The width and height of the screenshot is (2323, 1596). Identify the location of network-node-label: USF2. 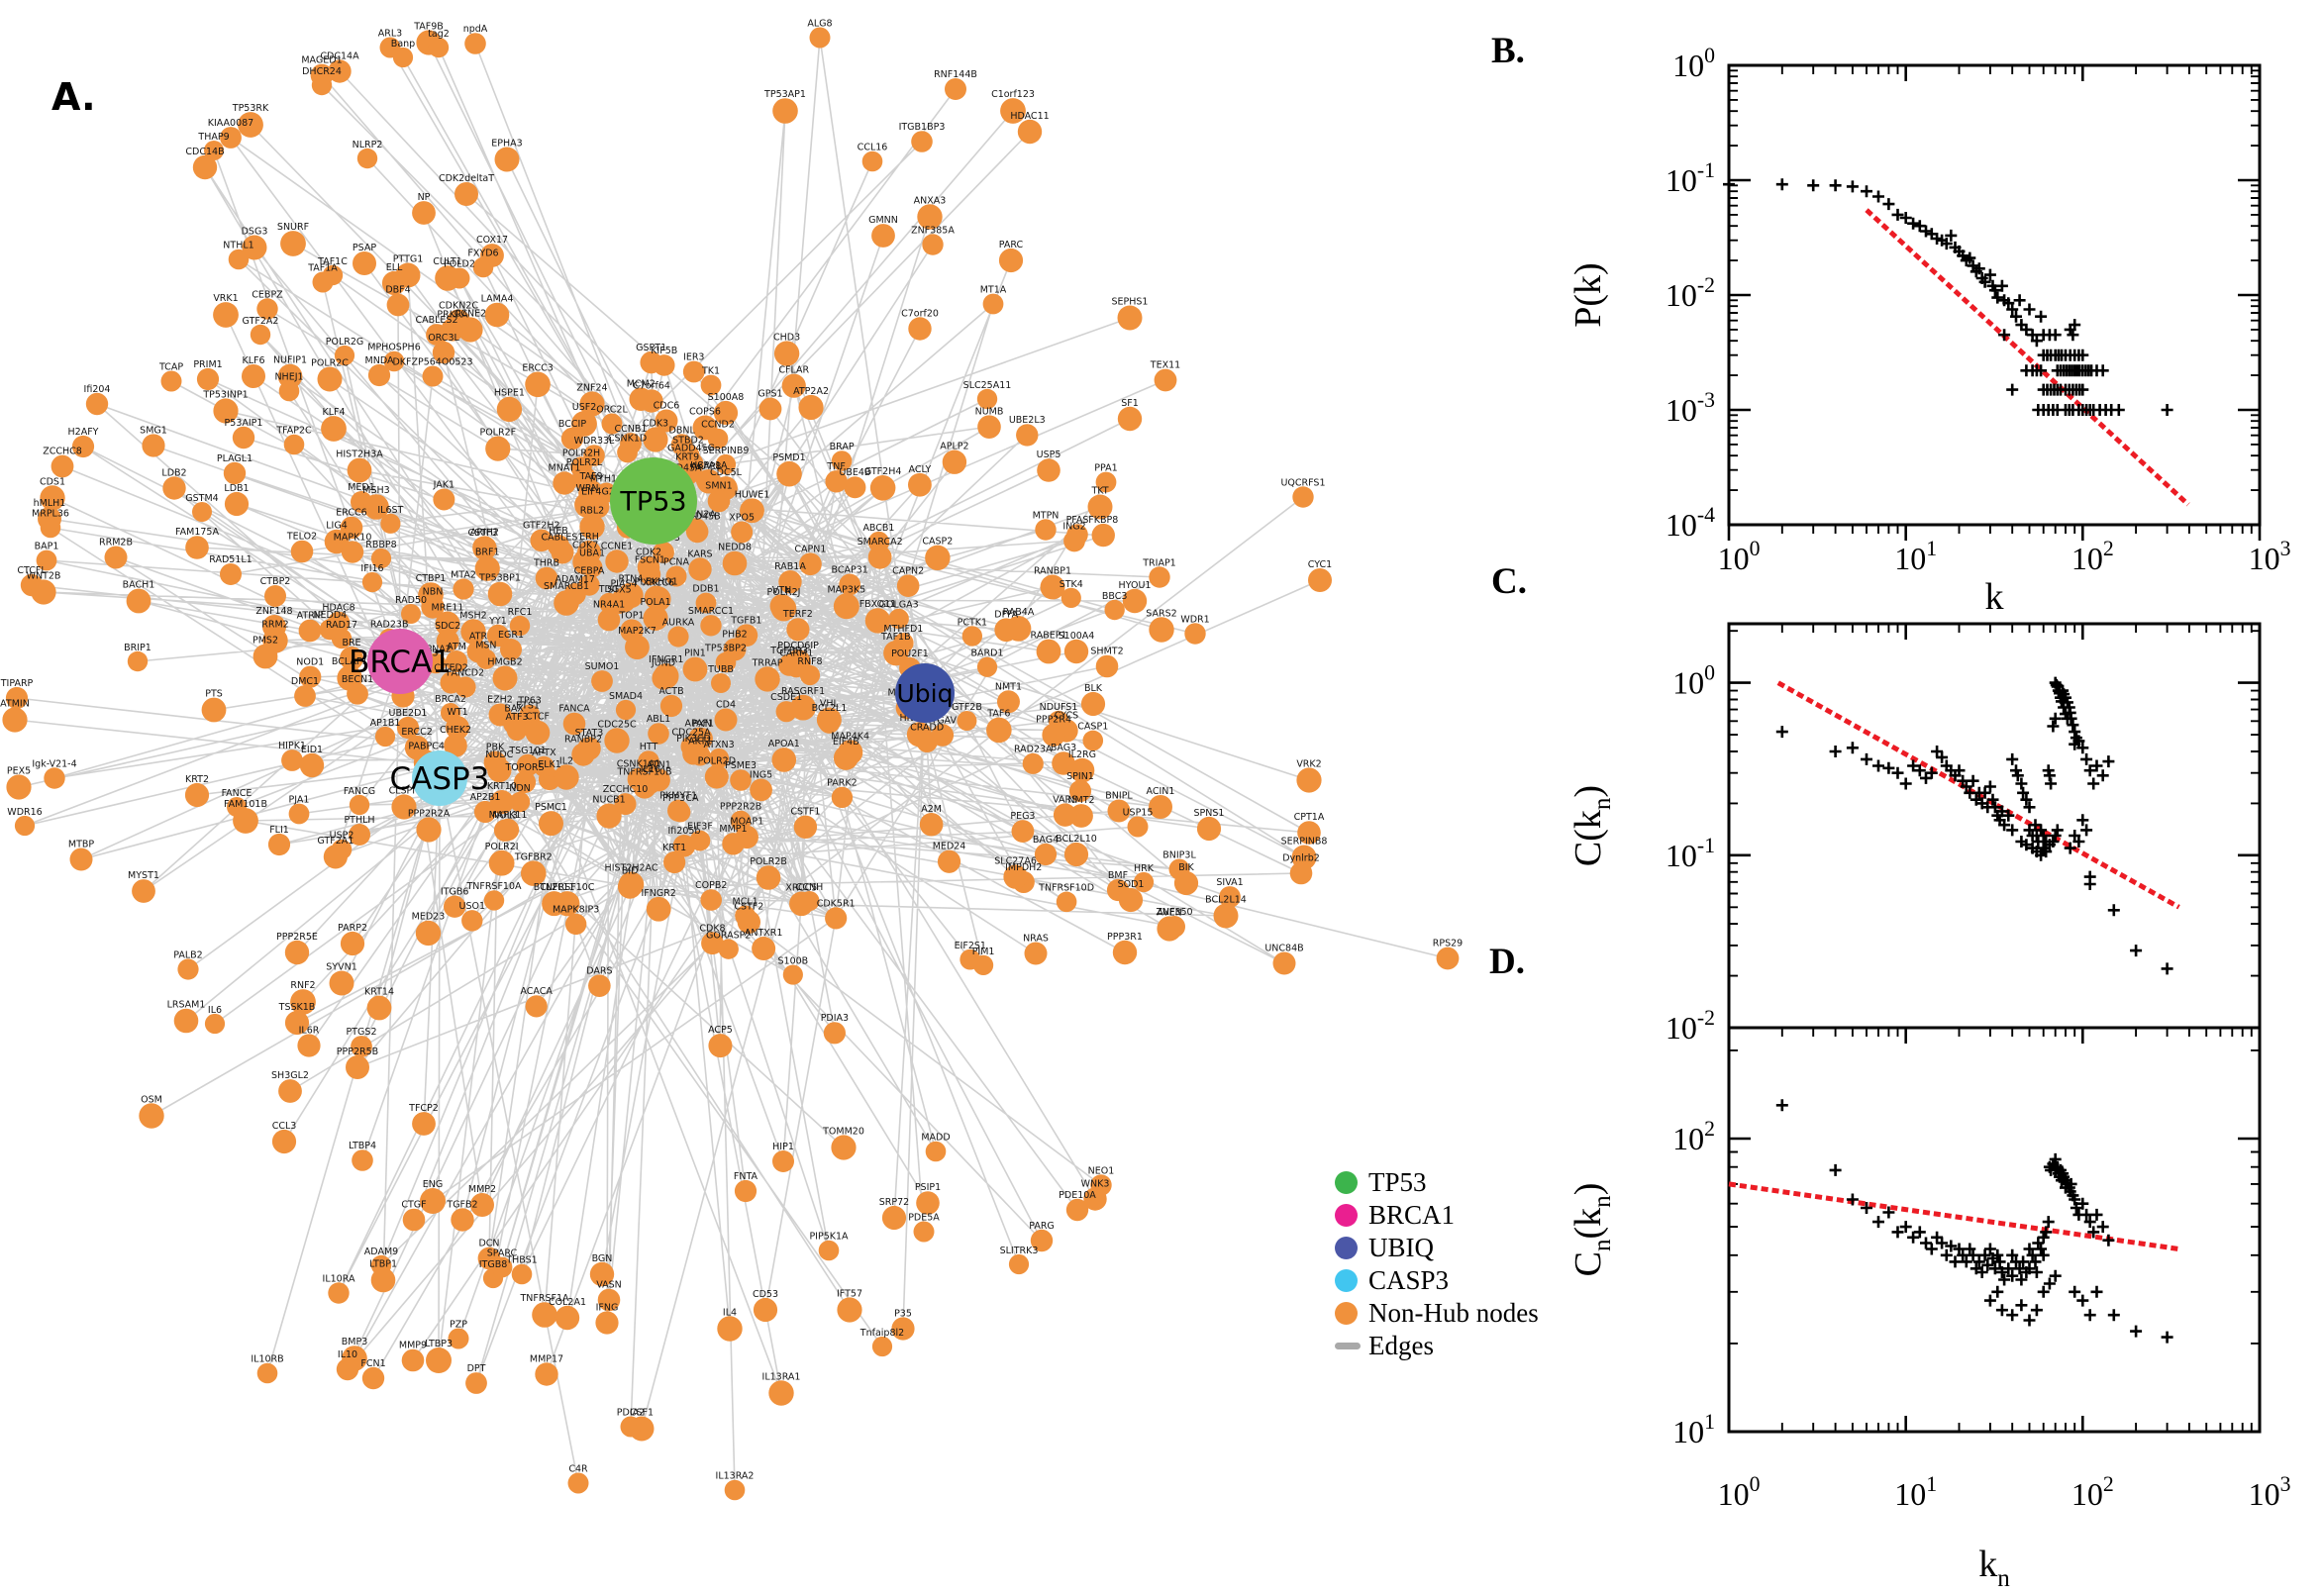
(584, 407).